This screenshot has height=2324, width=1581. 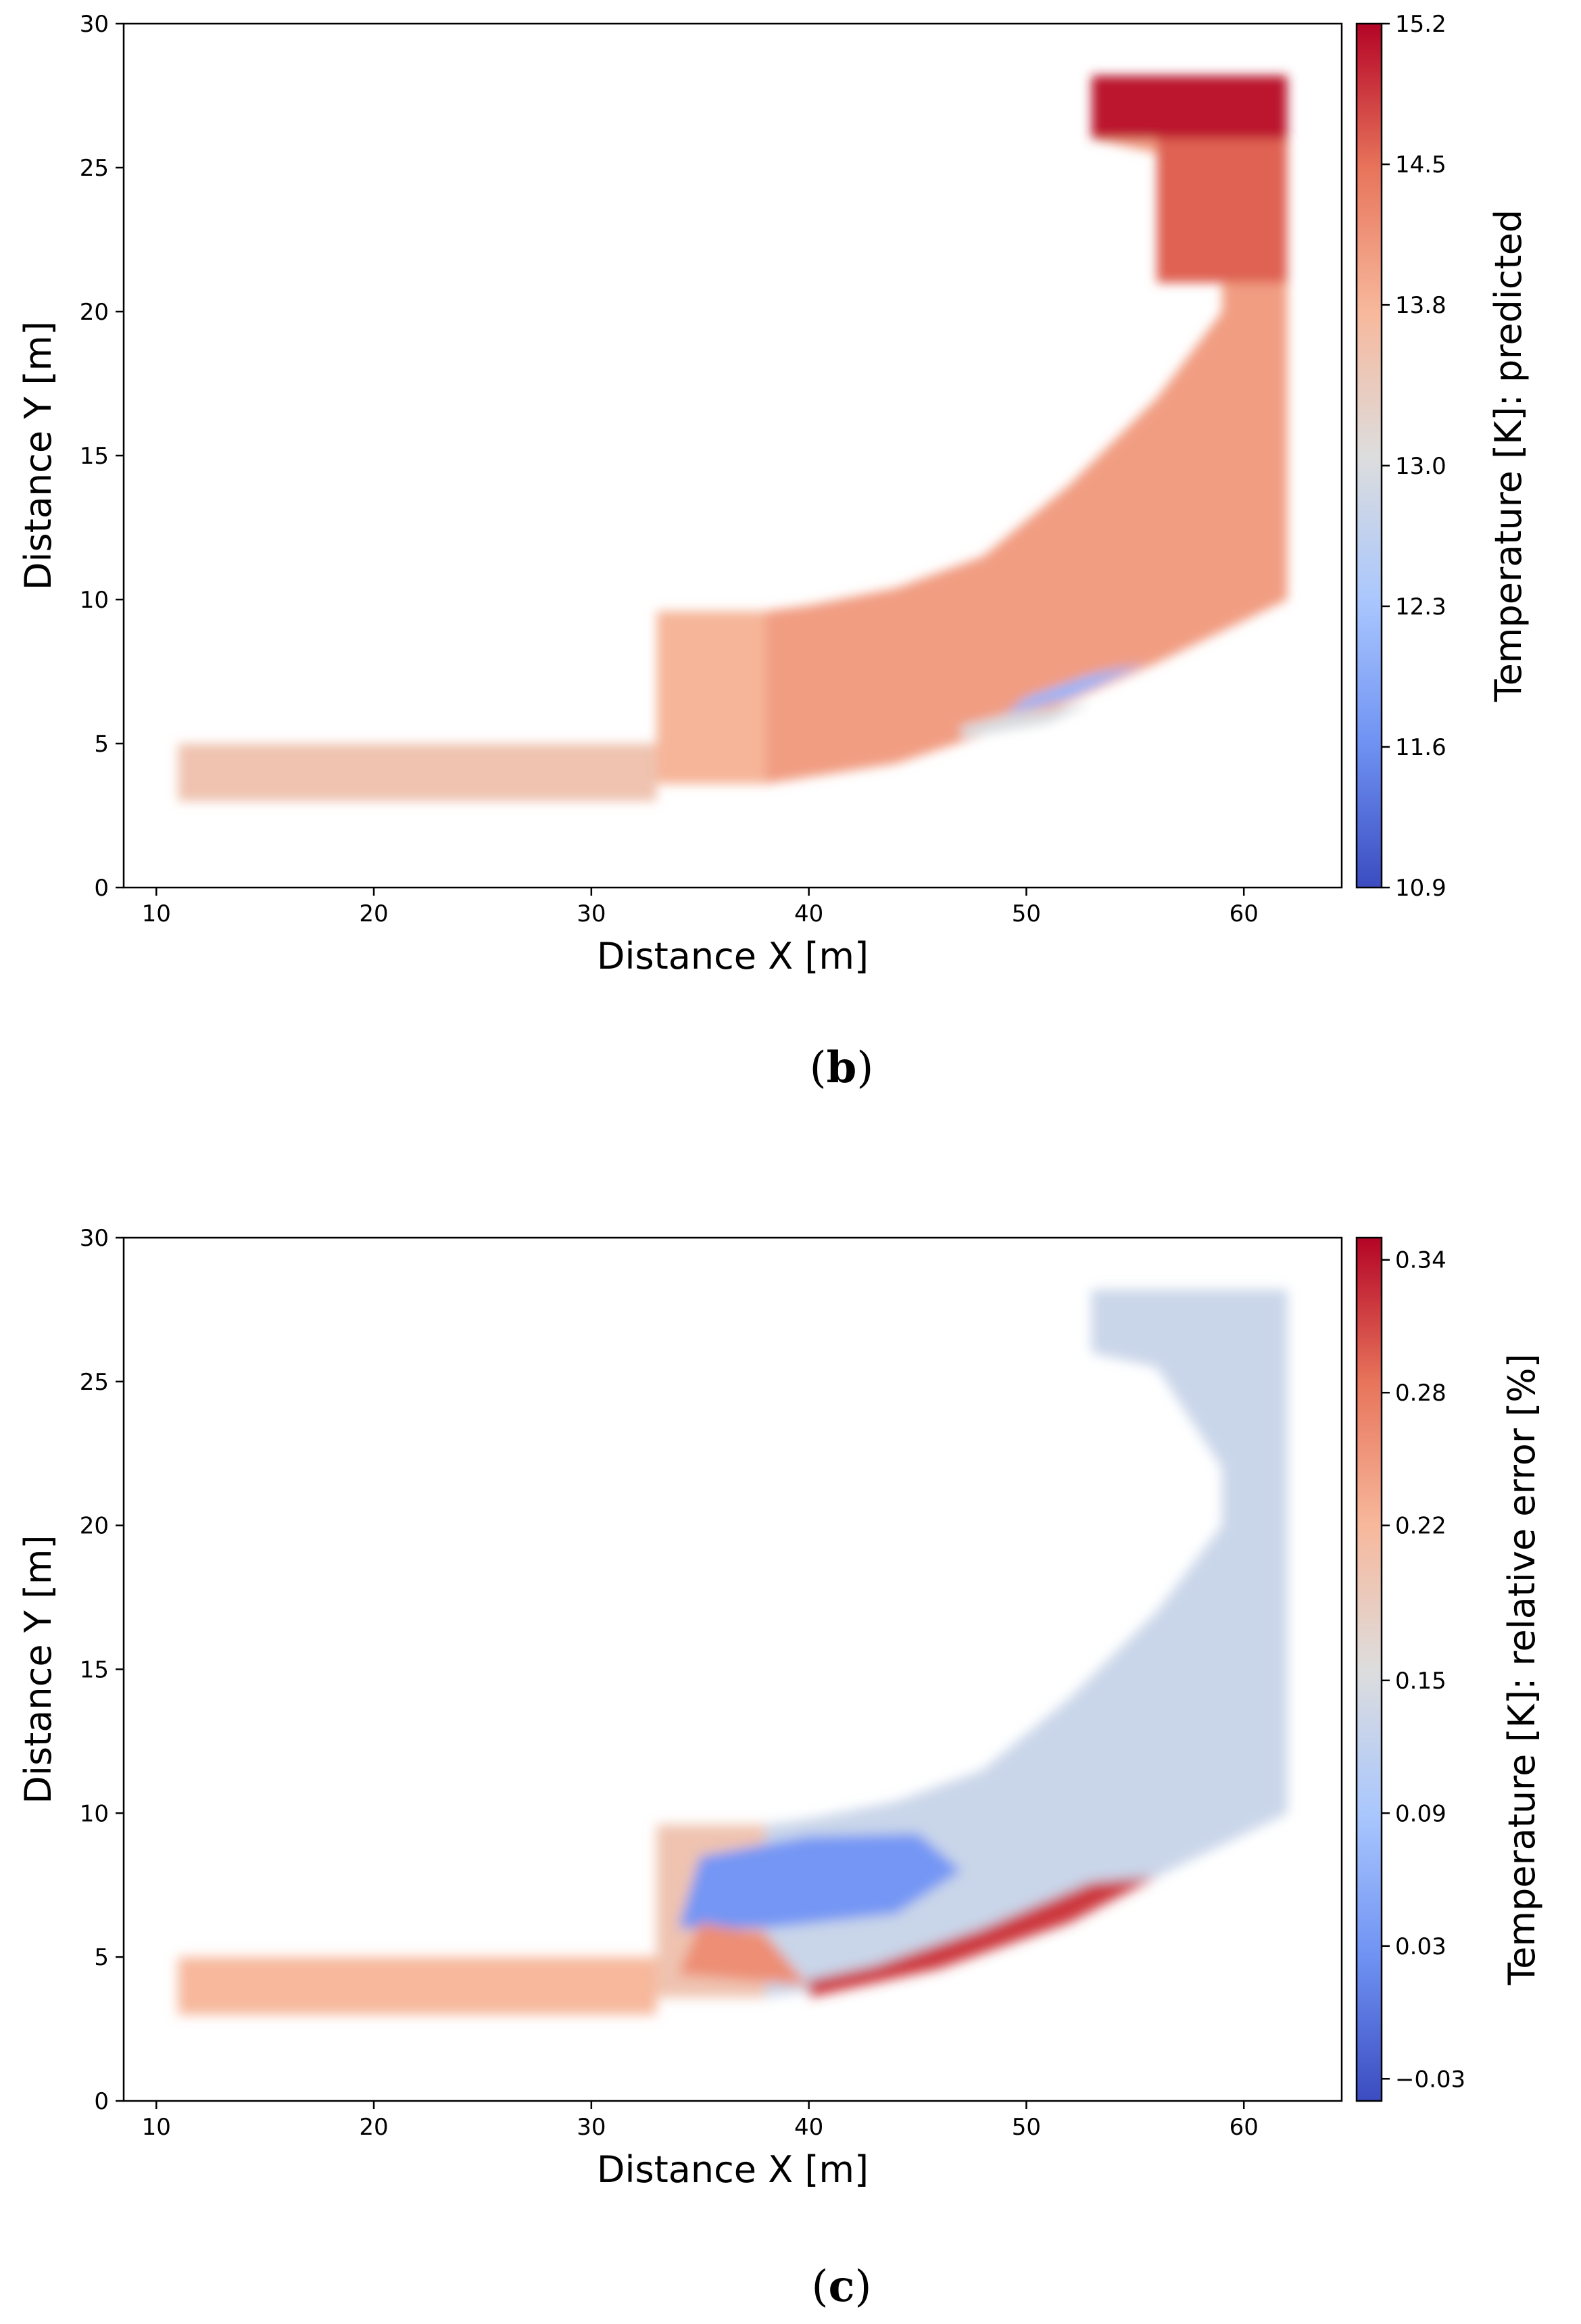 What do you see at coordinates (819, 1881) in the screenshot?
I see `region-cold-pocket` at bounding box center [819, 1881].